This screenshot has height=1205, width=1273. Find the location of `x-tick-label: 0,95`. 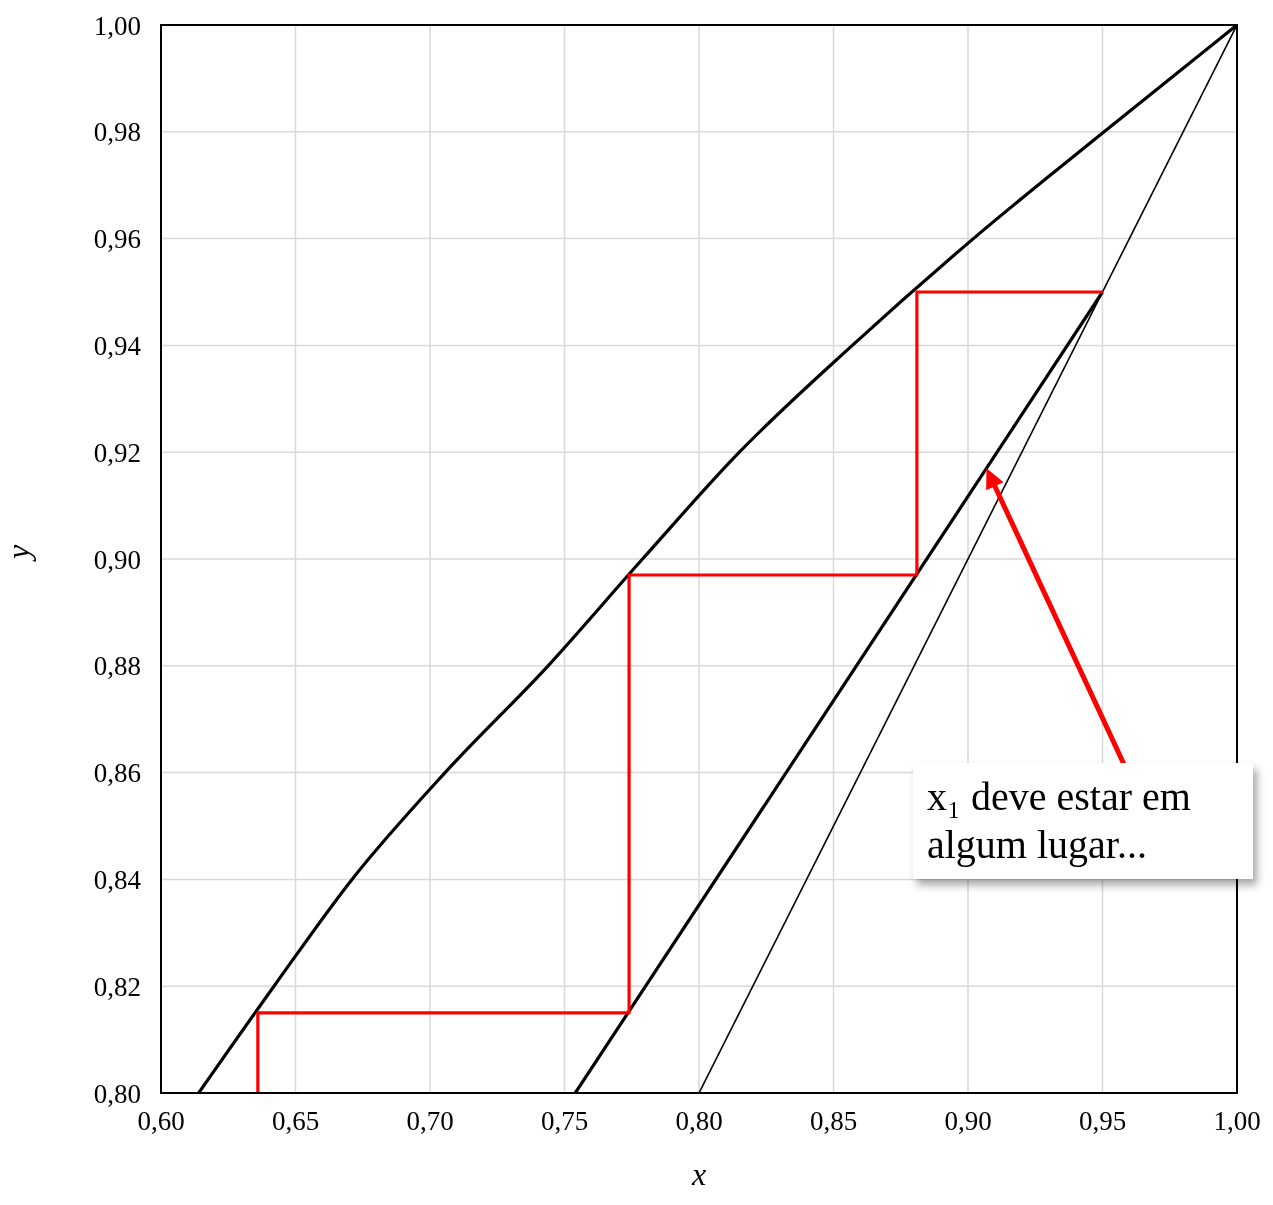

x-tick-label: 0,95 is located at coordinates (1102, 1121).